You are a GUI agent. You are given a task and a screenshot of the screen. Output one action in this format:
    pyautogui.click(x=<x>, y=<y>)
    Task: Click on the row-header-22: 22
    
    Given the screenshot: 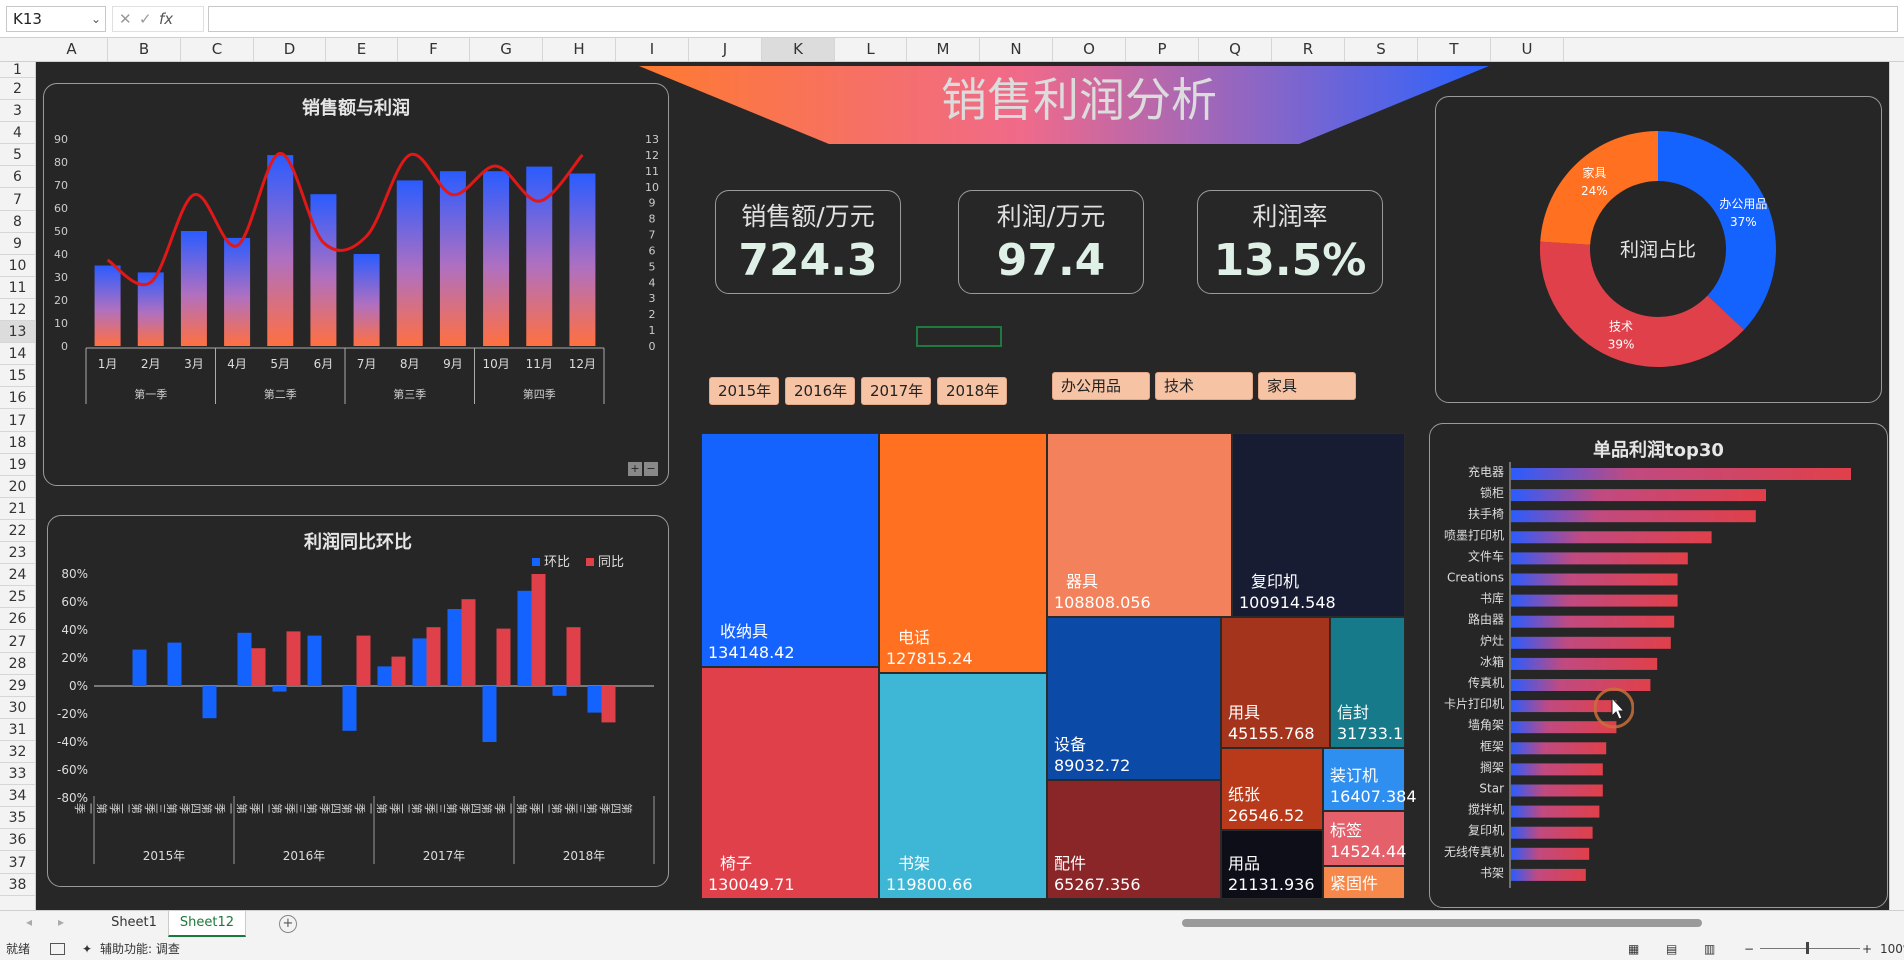 What is the action you would take?
    pyautogui.click(x=17, y=531)
    